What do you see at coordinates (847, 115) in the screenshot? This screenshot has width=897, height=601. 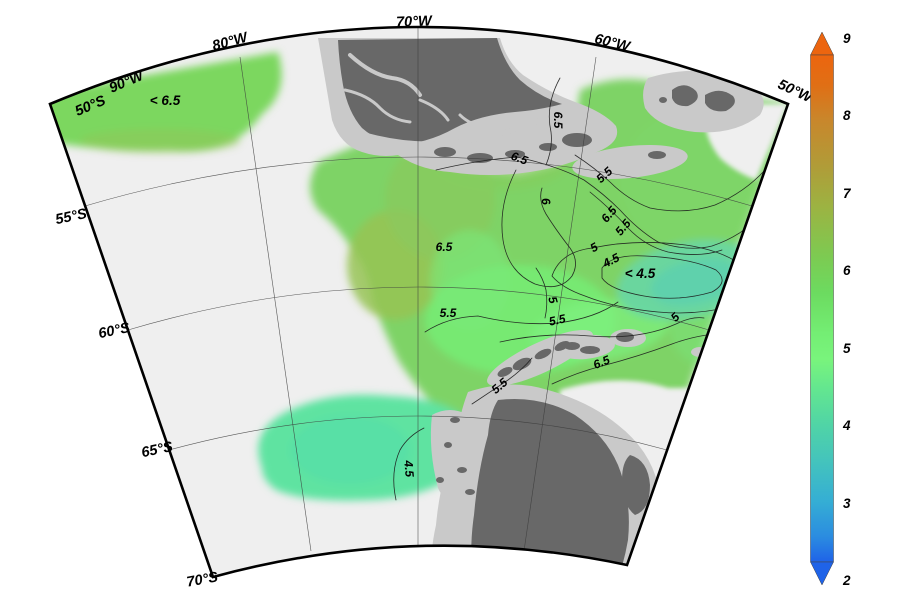 I see `colorbar-tick: 8` at bounding box center [847, 115].